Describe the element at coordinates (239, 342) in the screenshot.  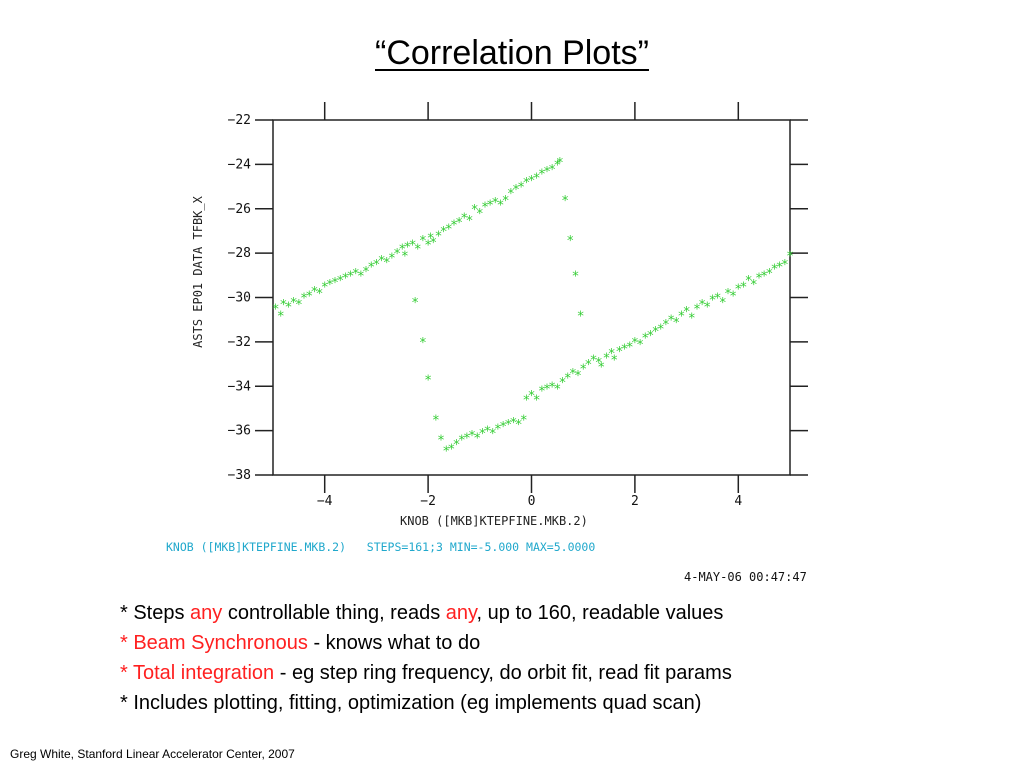
I see `y-tick-label: −32` at that location.